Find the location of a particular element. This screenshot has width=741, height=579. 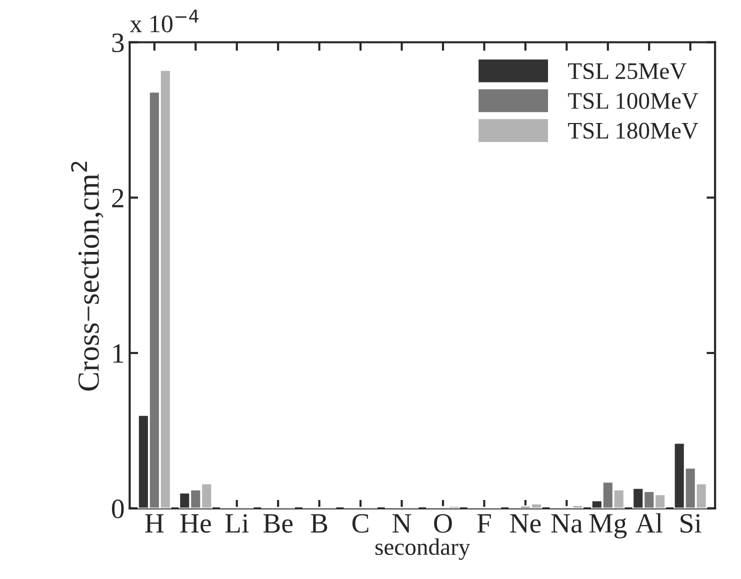

y-tick-label: 0 is located at coordinates (118, 509).